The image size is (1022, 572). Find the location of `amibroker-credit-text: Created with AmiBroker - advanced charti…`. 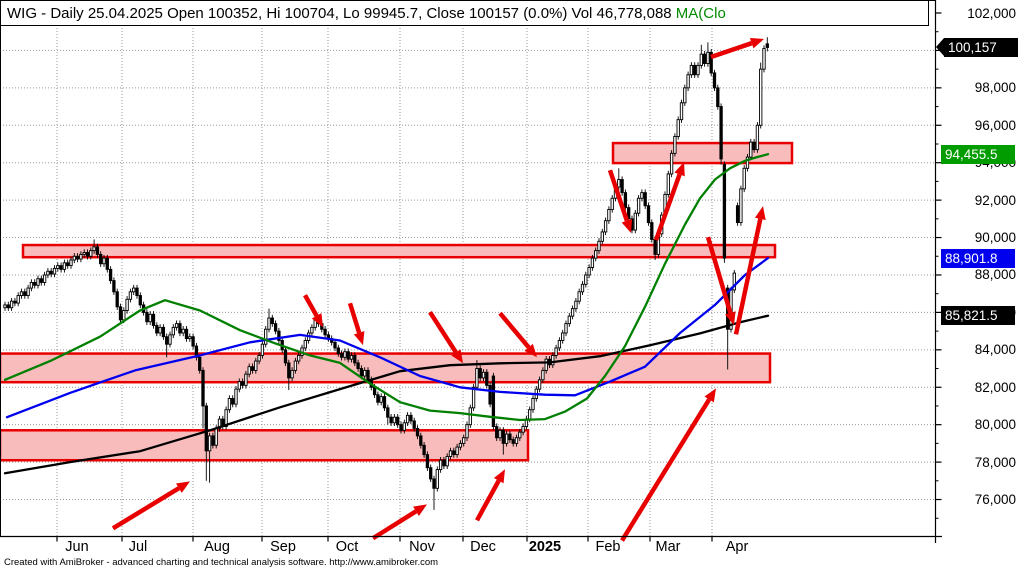

amibroker-credit-text: Created with AmiBroker - advanced charti… is located at coordinates (221, 562).